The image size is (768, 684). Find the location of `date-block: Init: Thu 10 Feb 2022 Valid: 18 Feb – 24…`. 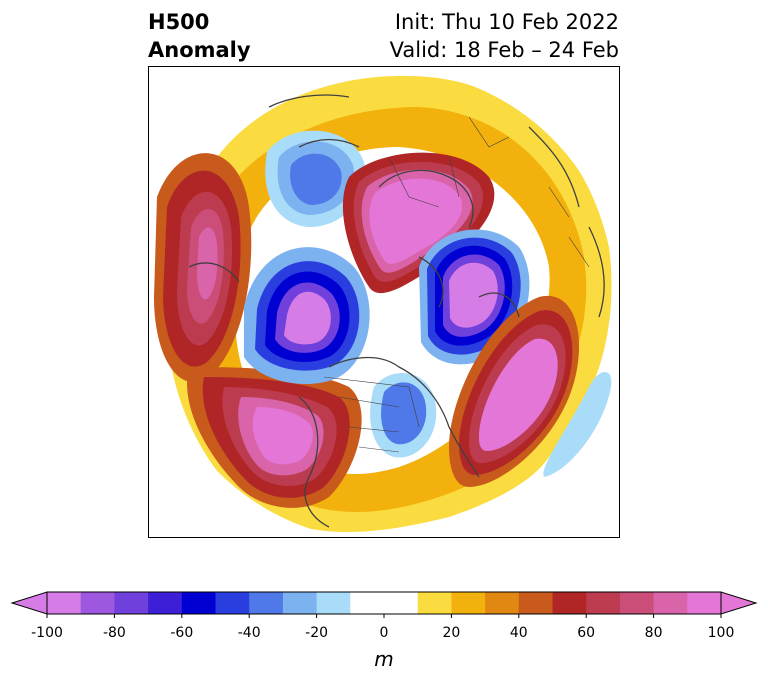

date-block: Init: Thu 10 Feb 2022 Valid: 18 Feb – 24… is located at coordinates (504, 36).